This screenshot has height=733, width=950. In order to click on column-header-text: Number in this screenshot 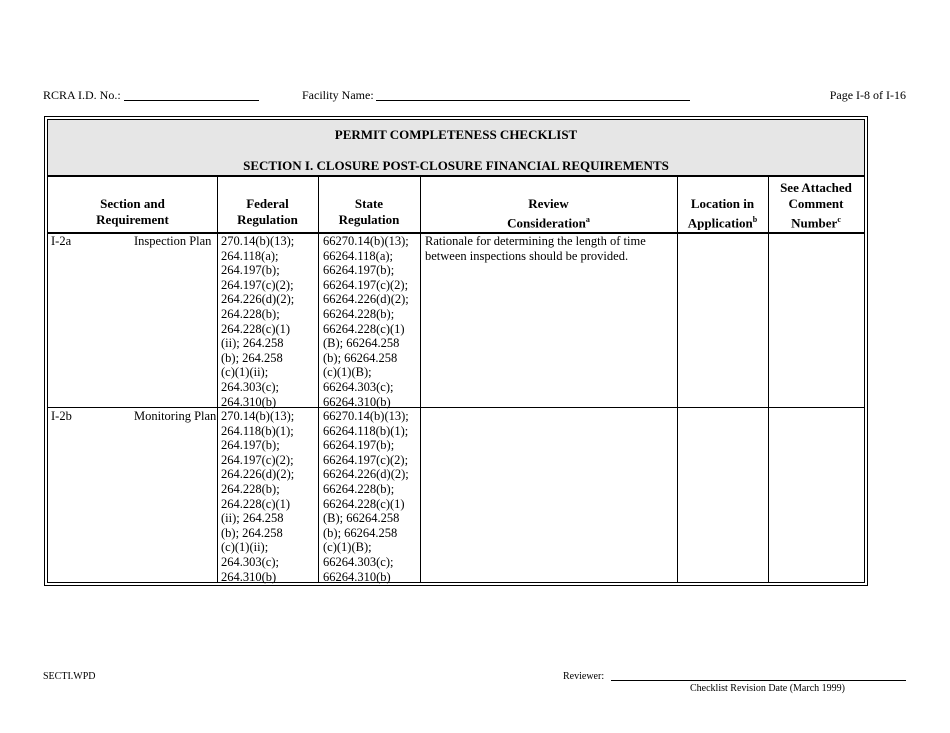, I will do `click(814, 223)`.